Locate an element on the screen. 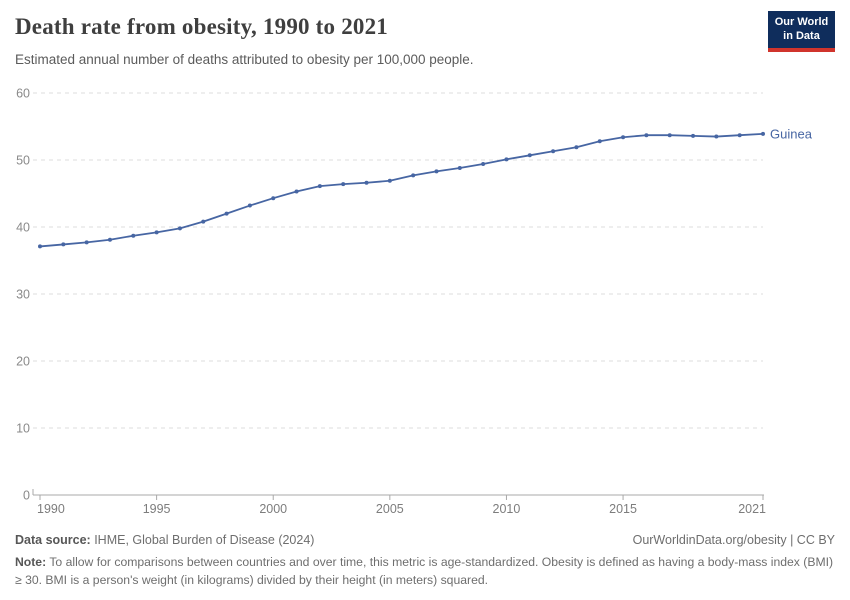 Image resolution: width=850 pixels, height=600 pixels. footnote-label: Note: is located at coordinates (31, 562).